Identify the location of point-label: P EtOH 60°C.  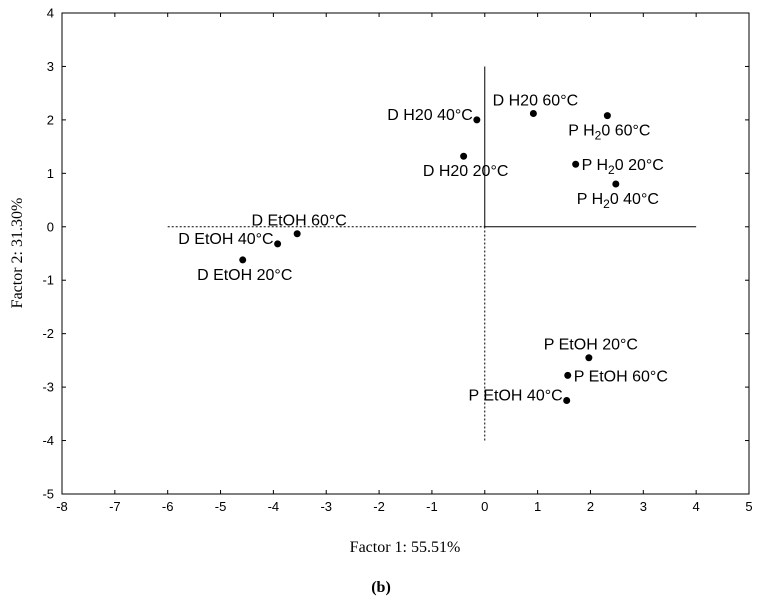
(621, 376).